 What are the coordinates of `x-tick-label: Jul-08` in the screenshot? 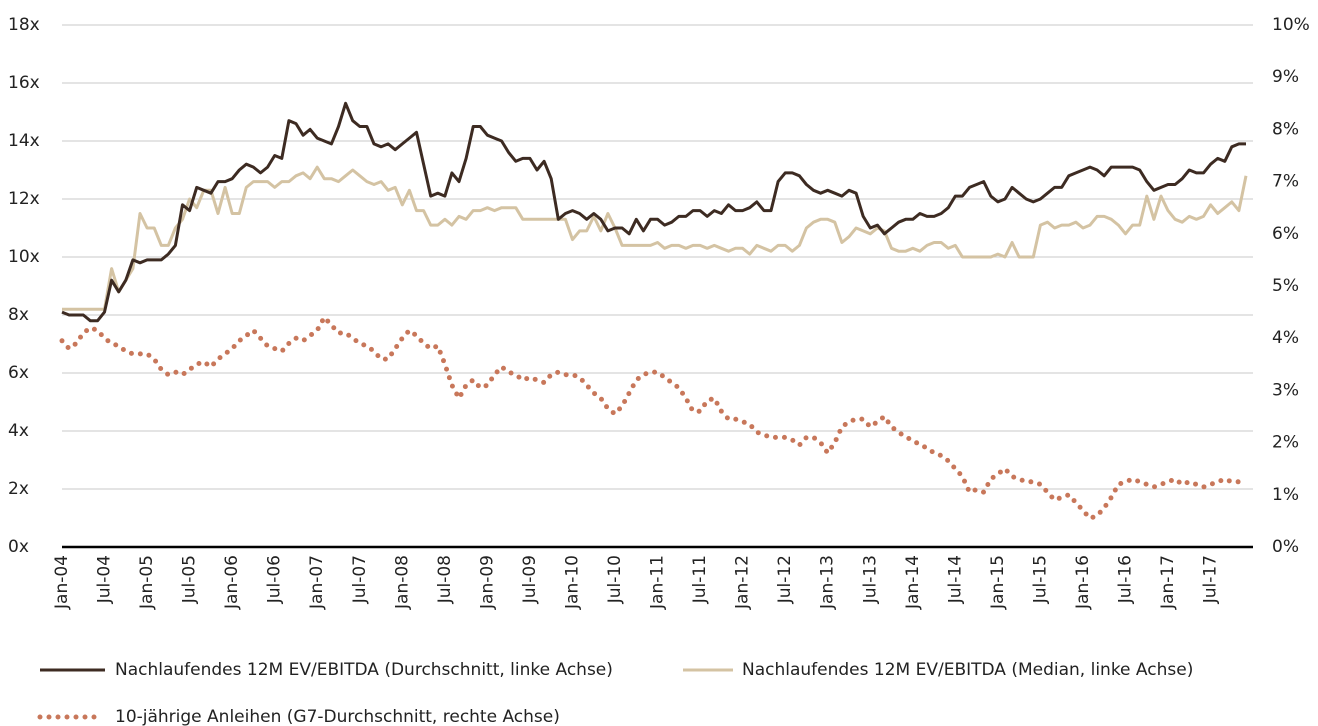 It's located at (445, 579).